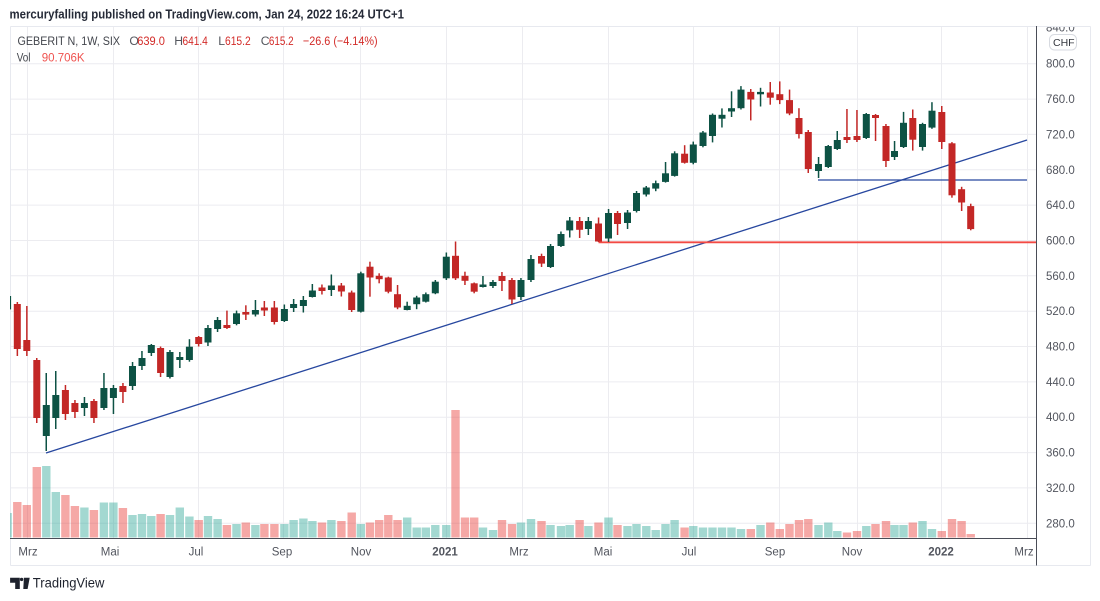  Describe the element at coordinates (151, 41) in the screenshot. I see `svg-text: 639.0` at that location.